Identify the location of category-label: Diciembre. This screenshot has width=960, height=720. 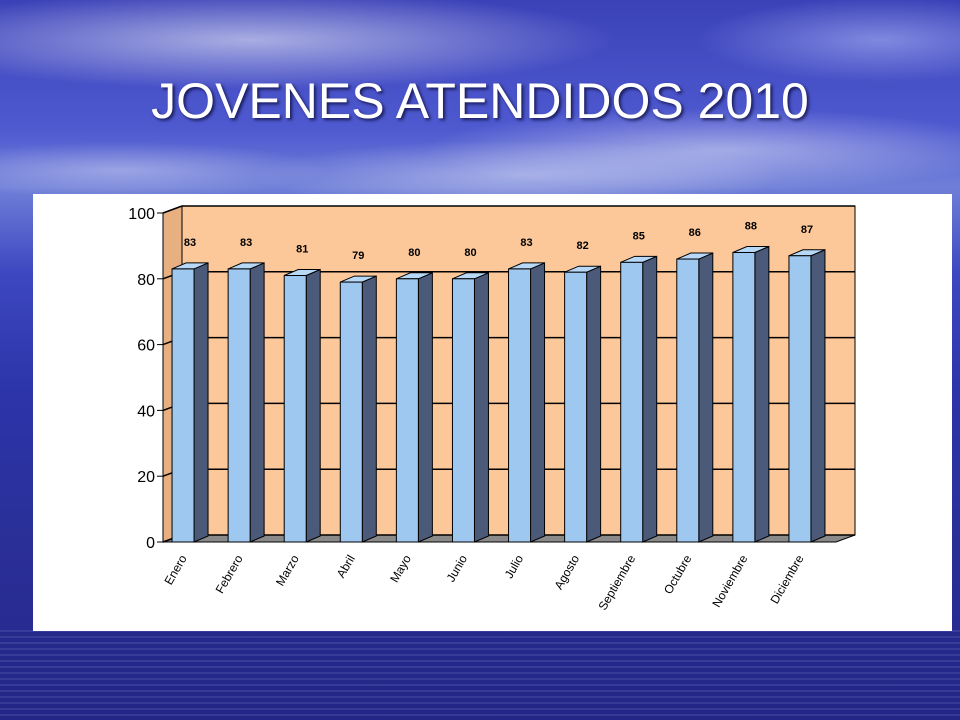
(786, 579).